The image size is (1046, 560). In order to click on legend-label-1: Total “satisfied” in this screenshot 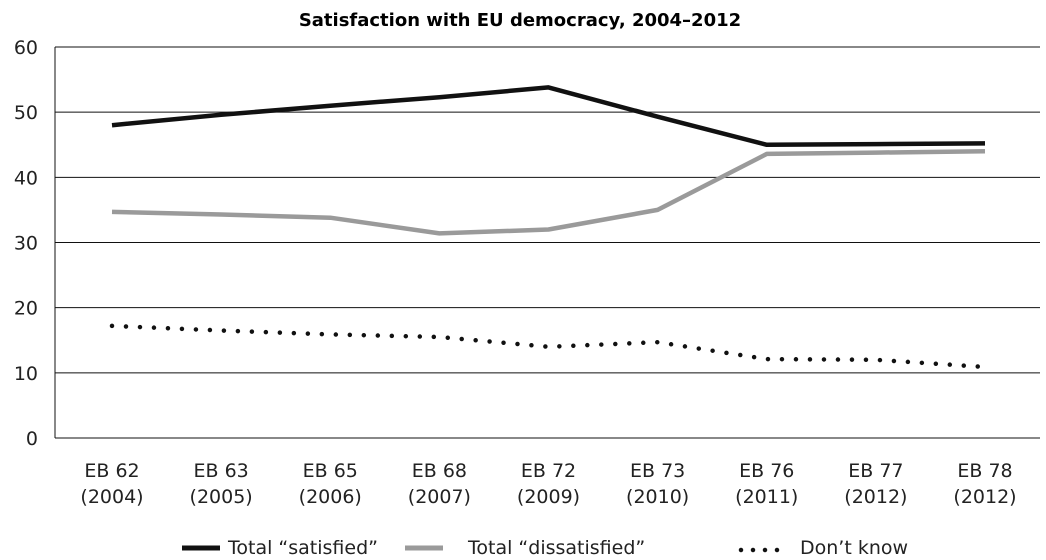, I will do `click(302, 548)`.